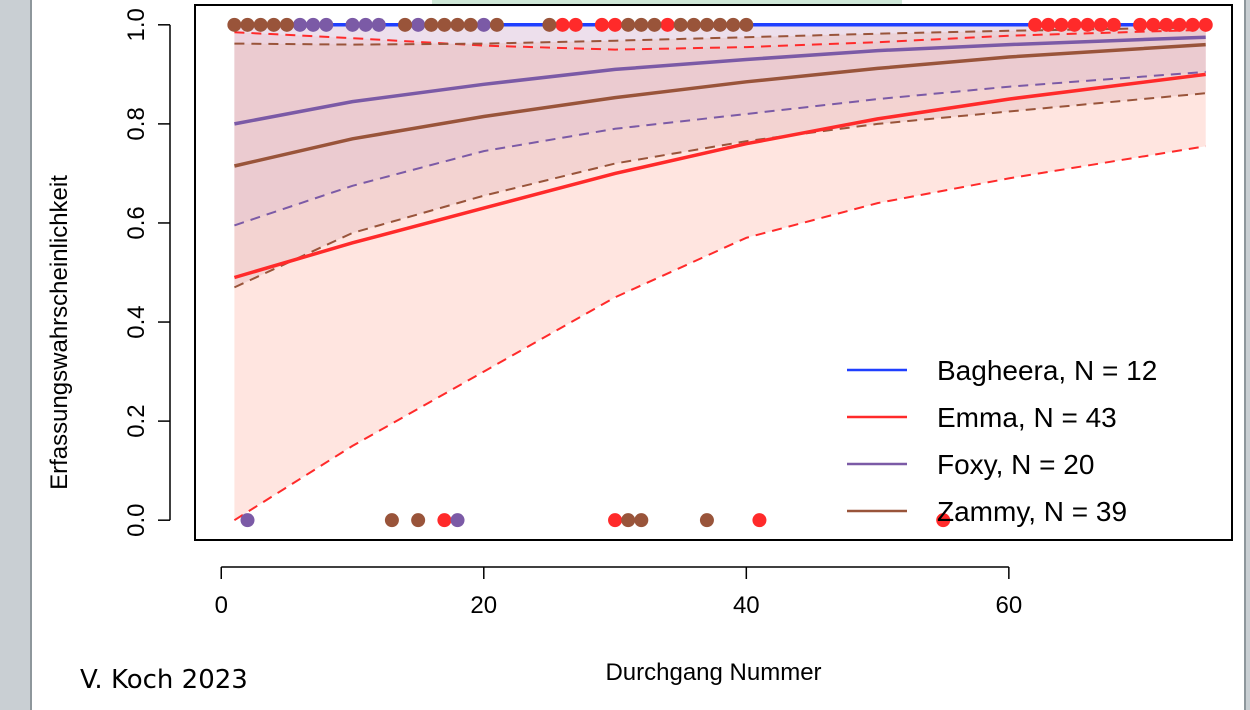 The width and height of the screenshot is (1250, 710). I want to click on x-tick-label-3: 60, so click(1008, 605).